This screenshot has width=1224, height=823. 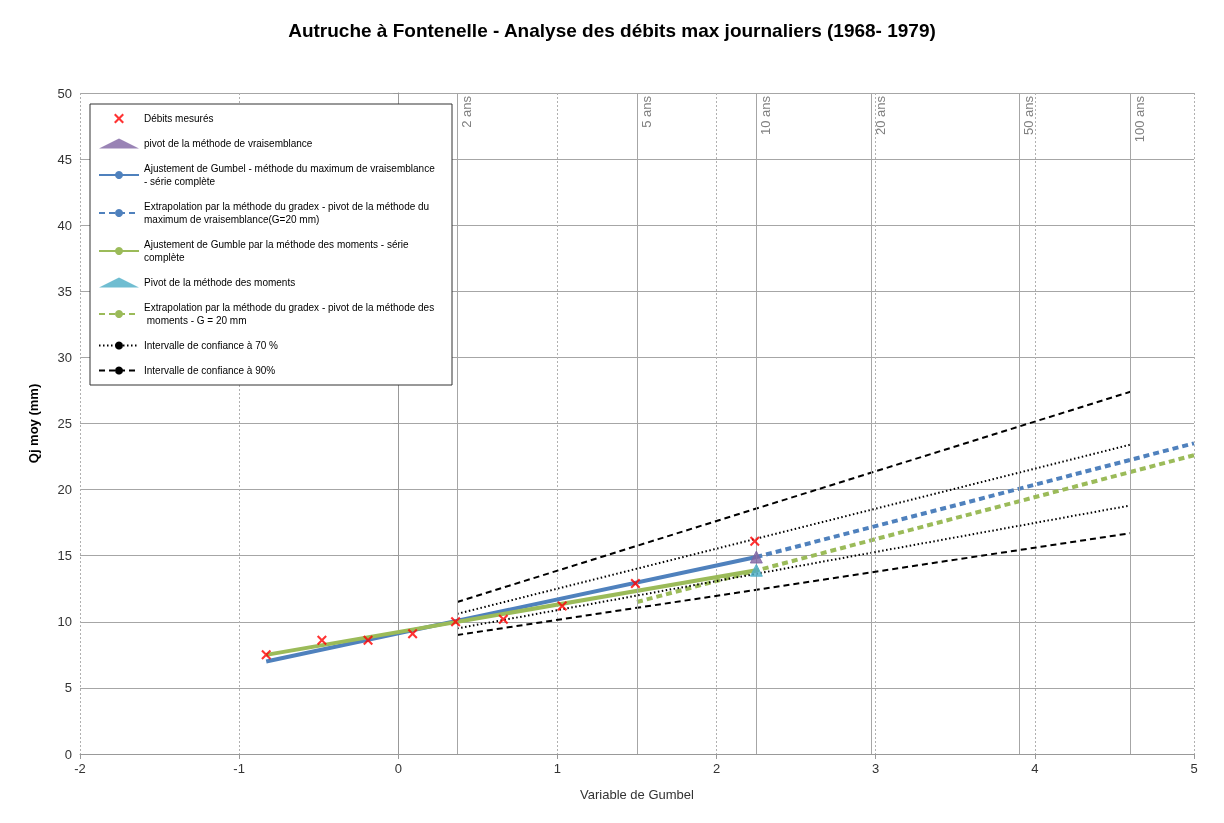 What do you see at coordinates (211, 345) in the screenshot?
I see `legend-label: Intervalle de confiance à 70 %` at bounding box center [211, 345].